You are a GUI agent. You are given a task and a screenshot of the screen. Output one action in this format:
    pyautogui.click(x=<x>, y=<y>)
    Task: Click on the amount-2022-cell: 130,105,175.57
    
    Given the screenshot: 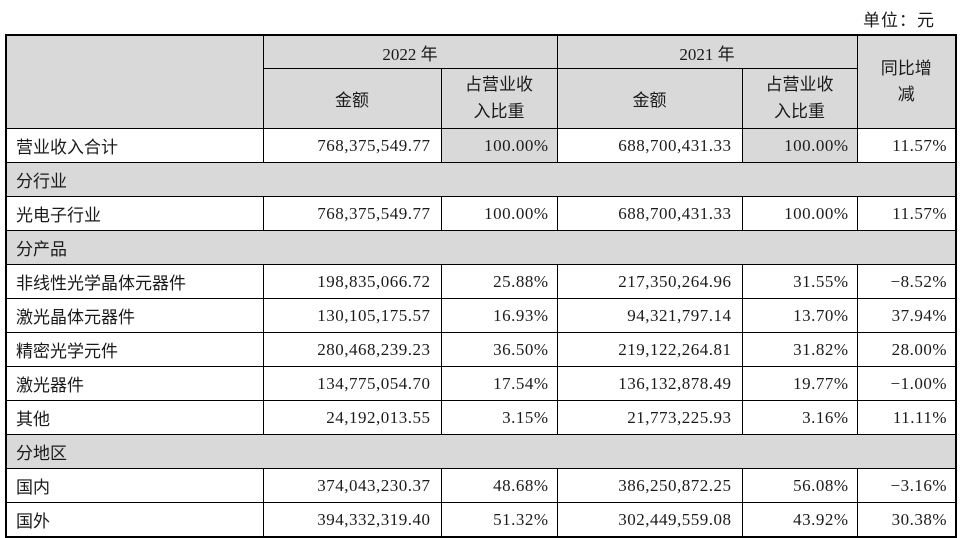 What is the action you would take?
    pyautogui.click(x=352, y=315)
    